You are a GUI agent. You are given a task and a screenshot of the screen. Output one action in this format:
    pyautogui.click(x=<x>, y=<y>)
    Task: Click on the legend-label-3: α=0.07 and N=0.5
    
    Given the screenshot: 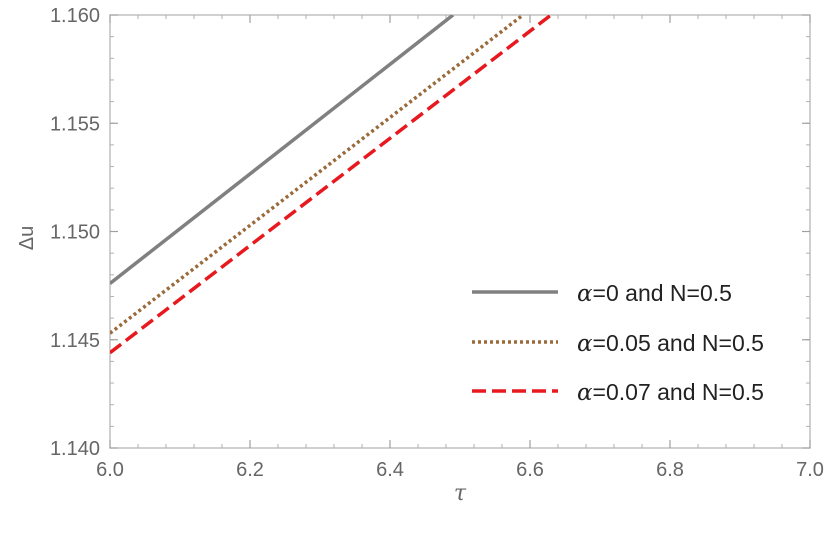 What is the action you would take?
    pyautogui.click(x=670, y=392)
    